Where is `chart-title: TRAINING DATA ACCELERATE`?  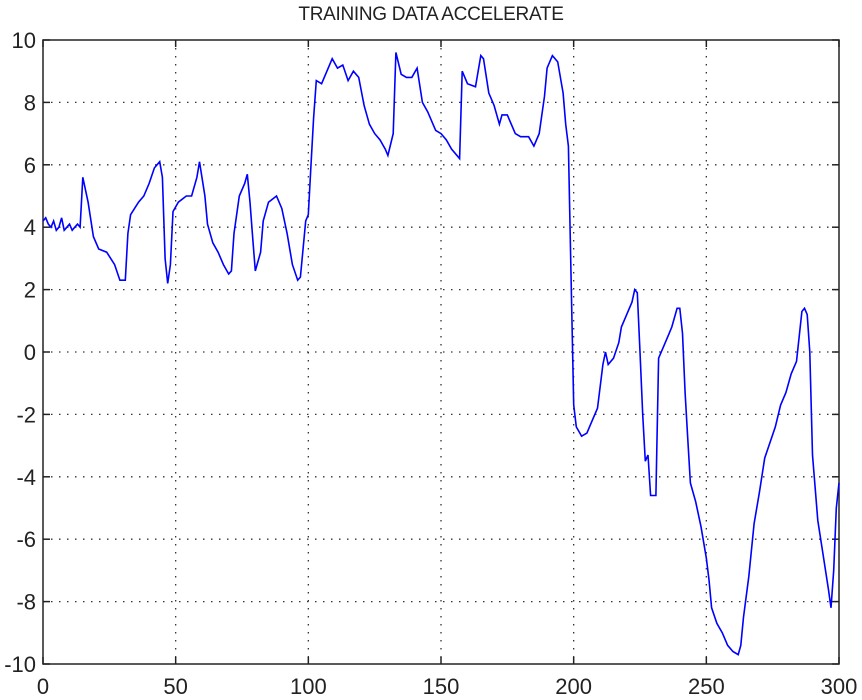
chart-title: TRAINING DATA ACCELERATE is located at coordinates (431, 14).